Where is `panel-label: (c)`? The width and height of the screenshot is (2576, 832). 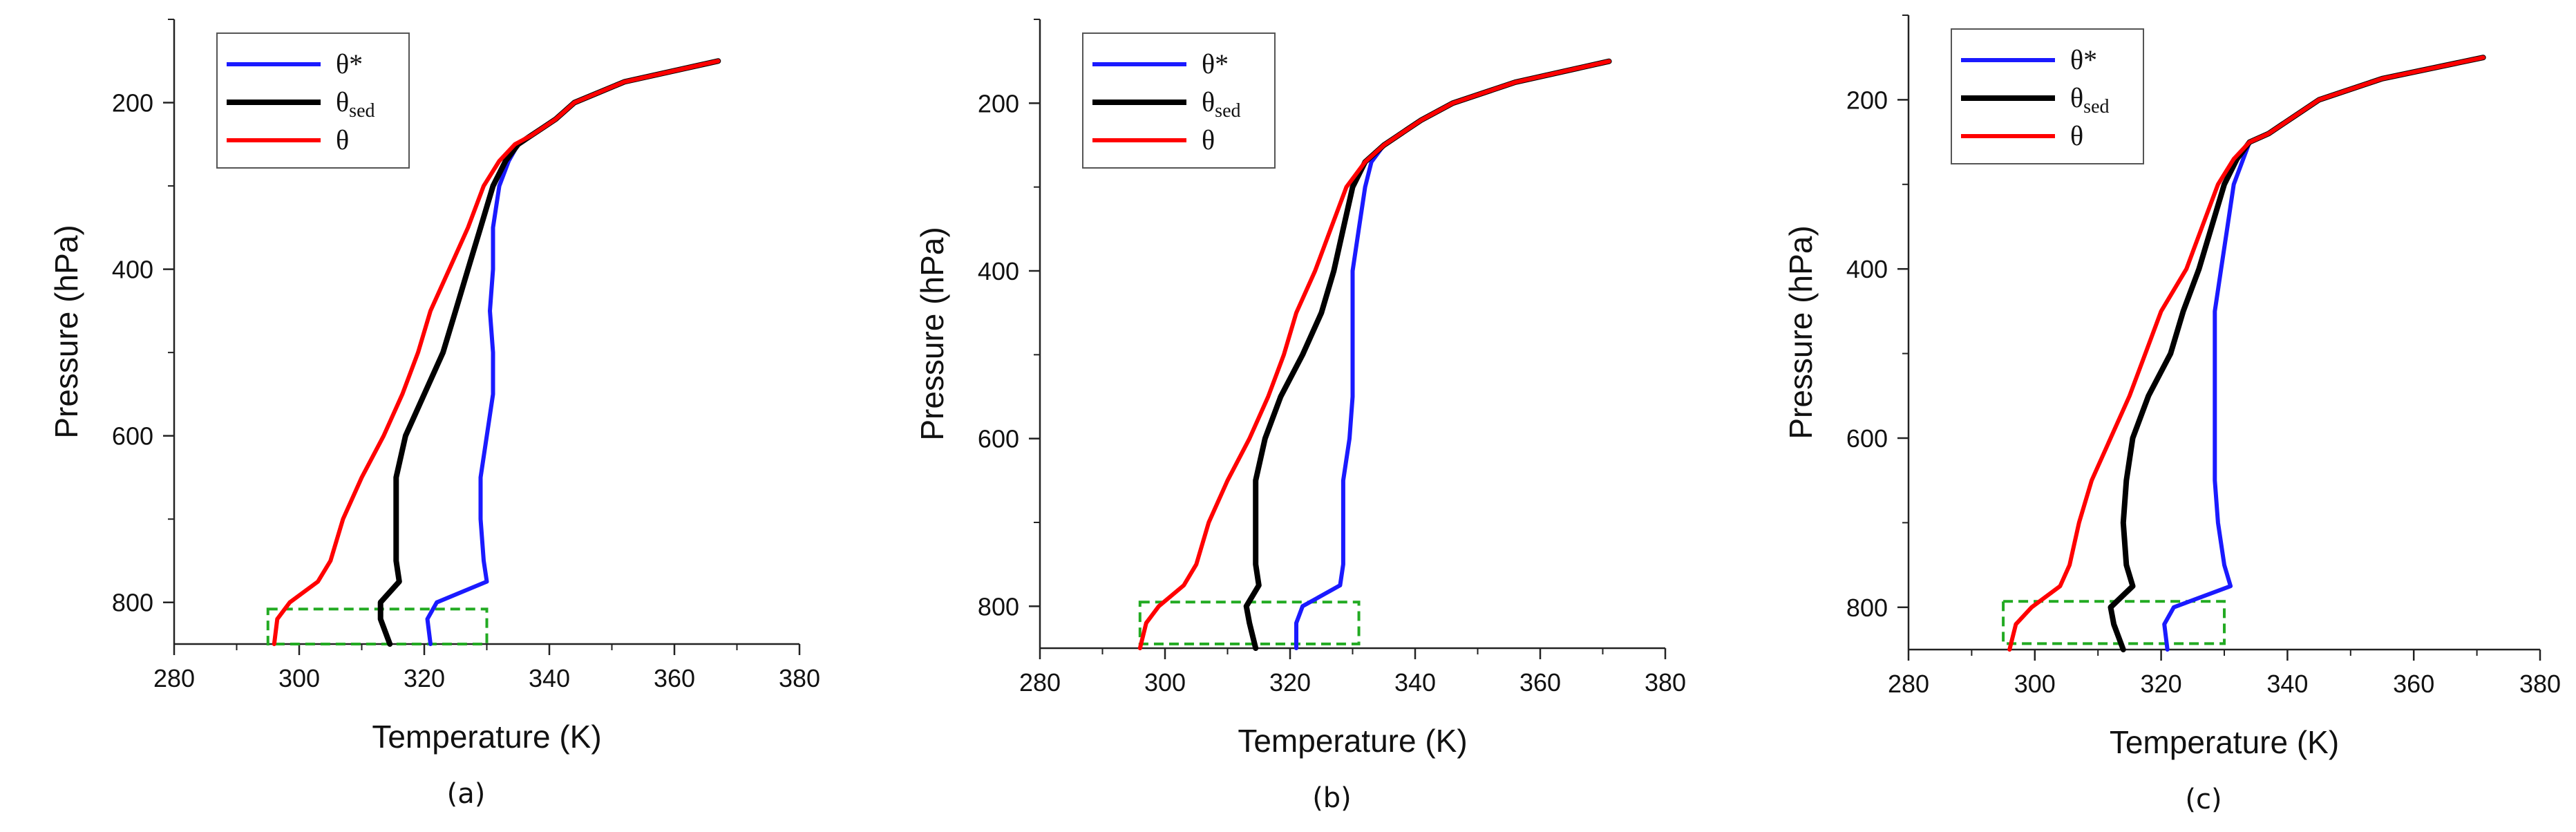 panel-label: (c) is located at coordinates (2203, 799).